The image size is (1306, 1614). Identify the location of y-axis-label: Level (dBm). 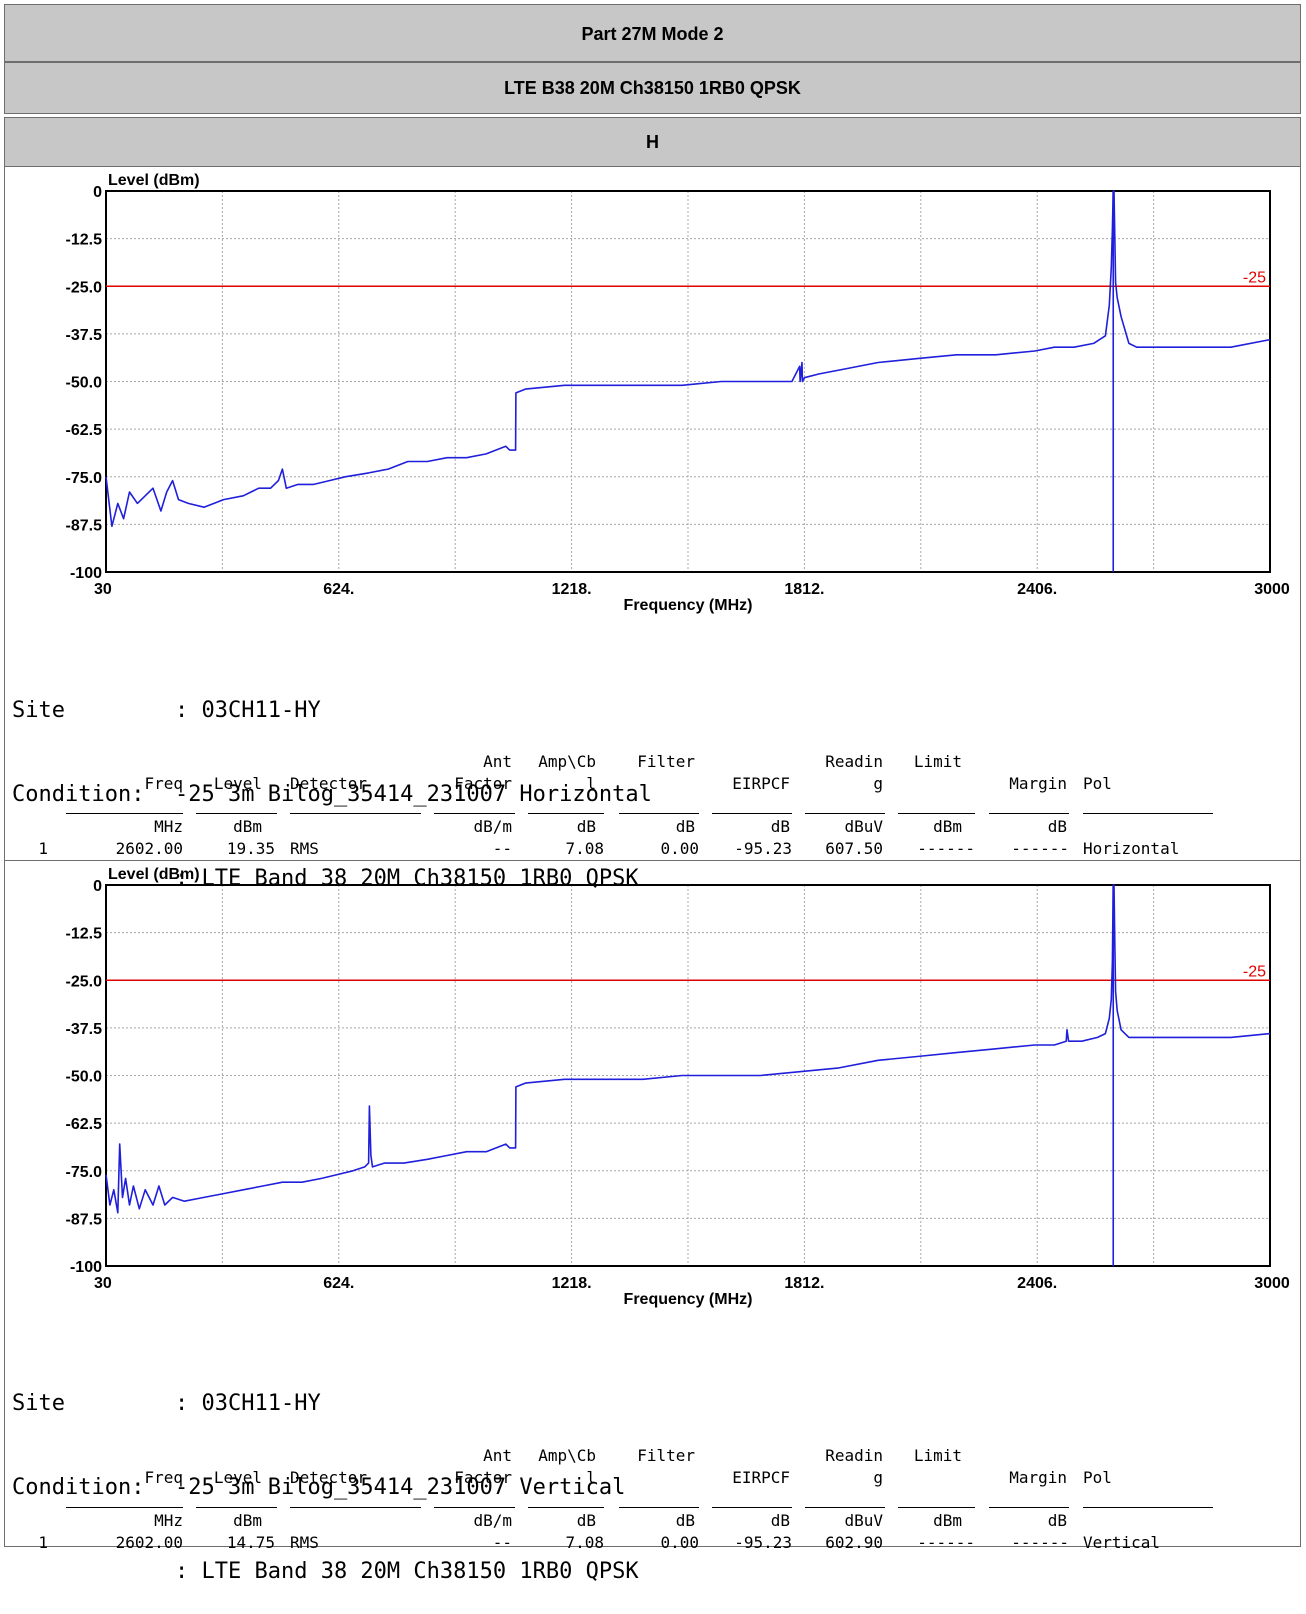
(154, 874).